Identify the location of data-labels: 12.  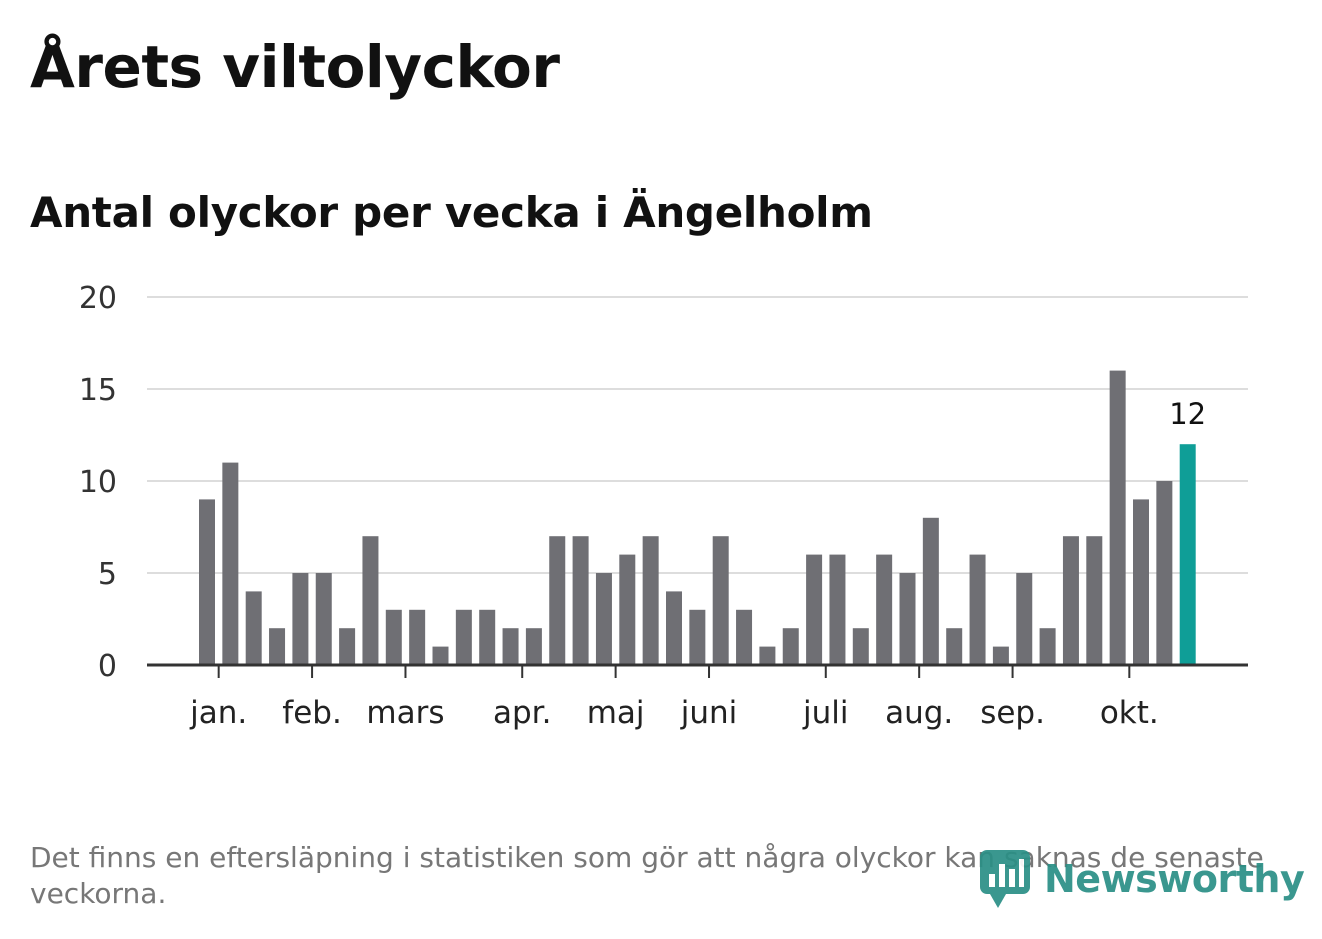
(1187, 414).